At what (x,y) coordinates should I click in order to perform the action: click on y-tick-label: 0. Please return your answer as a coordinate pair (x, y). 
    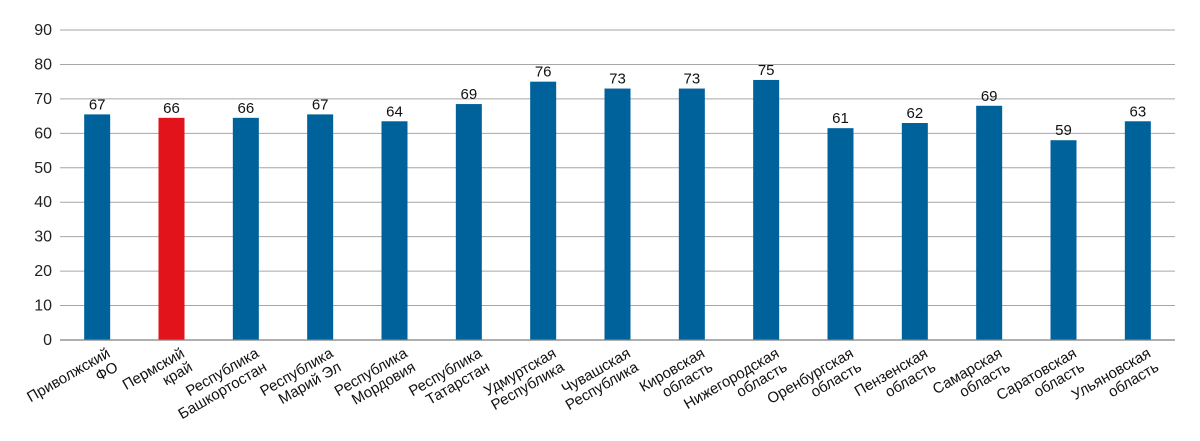
    Looking at the image, I should click on (47, 340).